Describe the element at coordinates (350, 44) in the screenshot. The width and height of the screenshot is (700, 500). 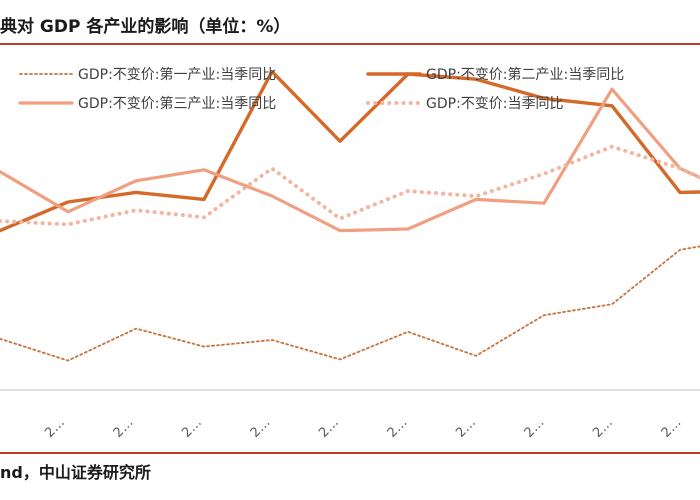
I see `top-divider` at that location.